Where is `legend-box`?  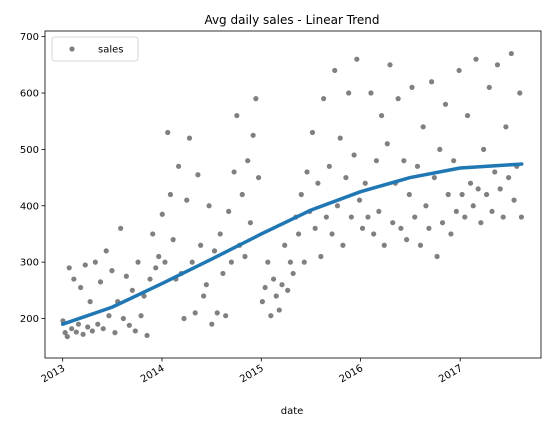
legend-box is located at coordinates (95, 49).